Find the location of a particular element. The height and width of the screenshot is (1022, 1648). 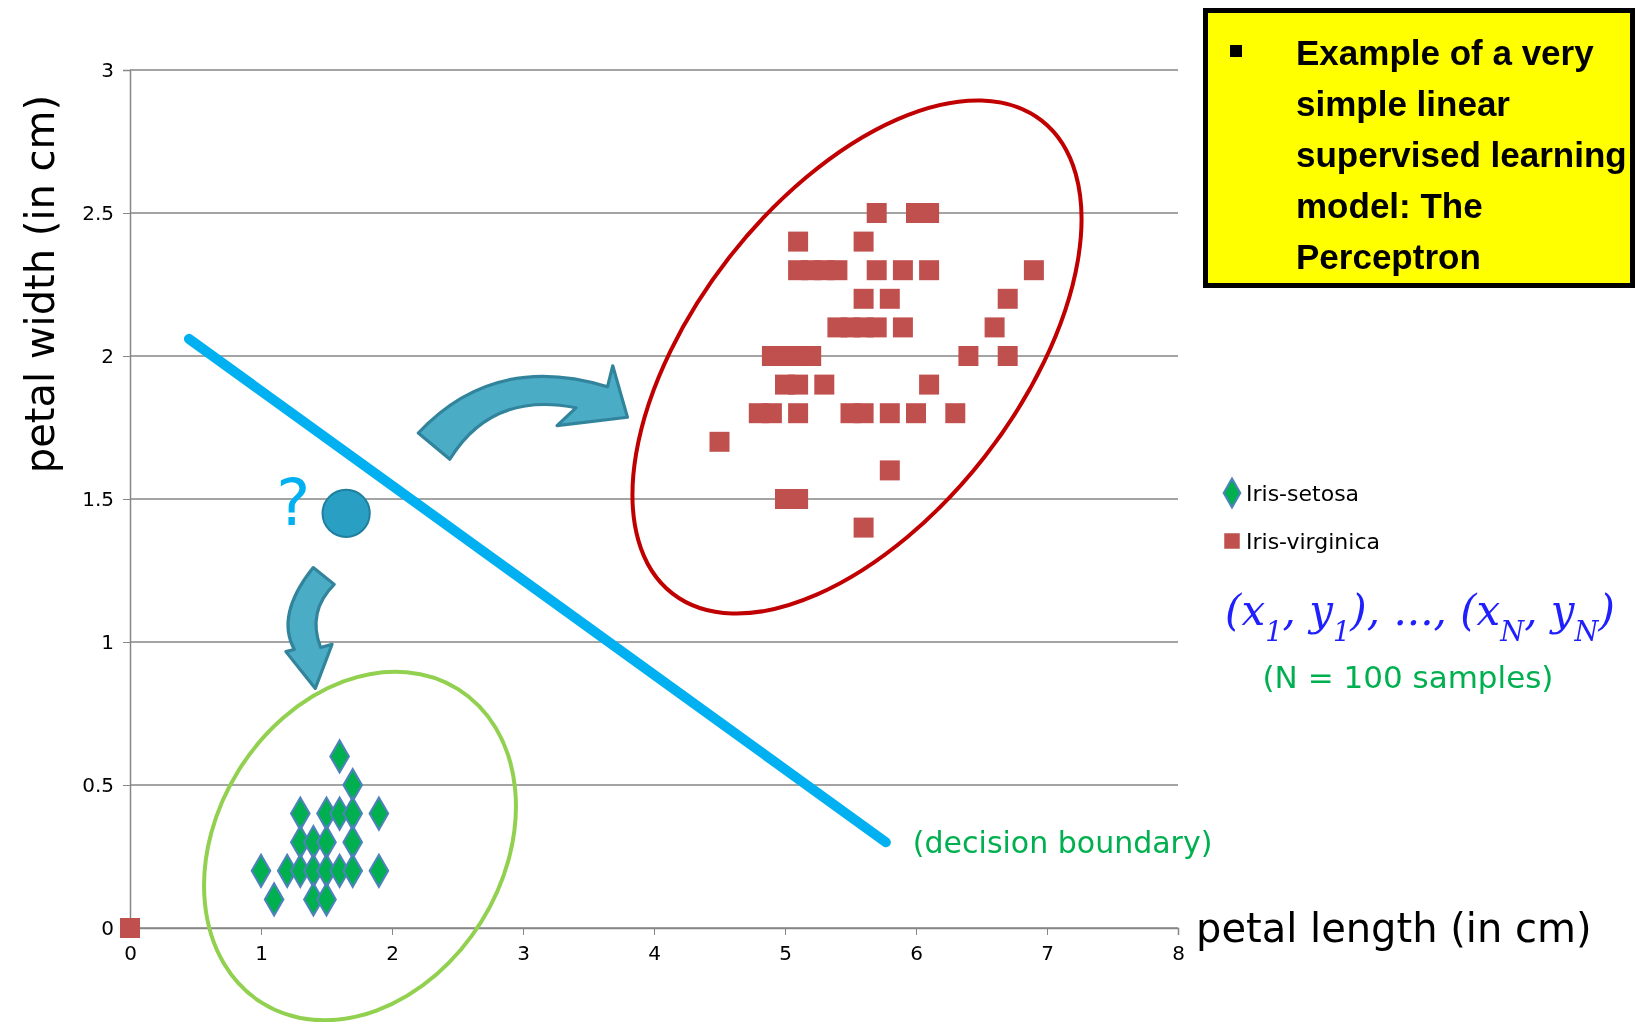

y-tick-label: 0 is located at coordinates (107, 927).